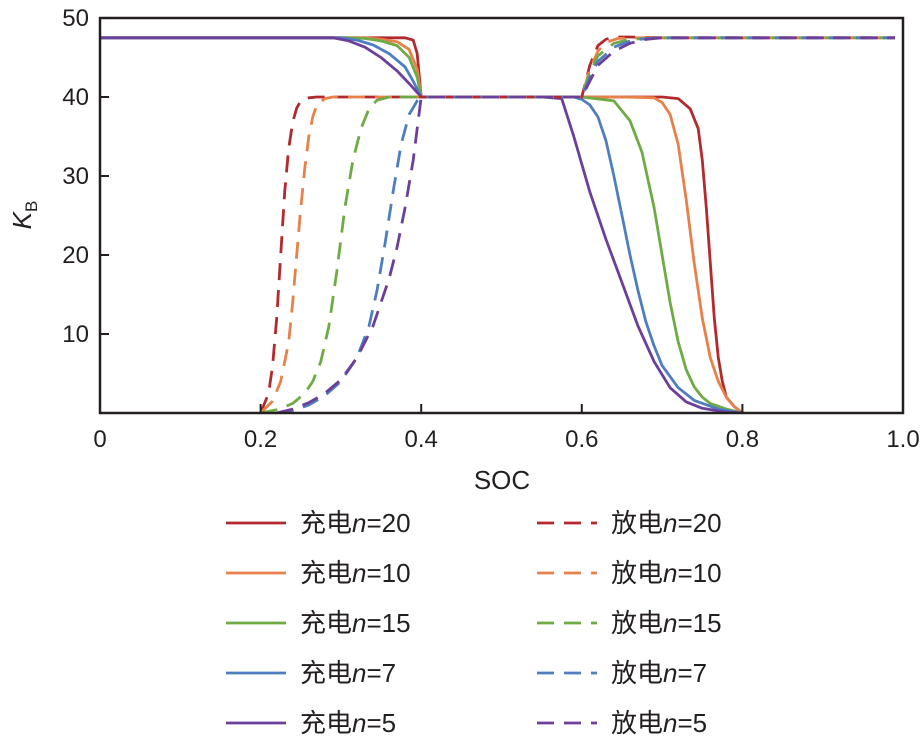 The image size is (923, 736). Describe the element at coordinates (75, 334) in the screenshot. I see `y-tick-label: 10` at that location.